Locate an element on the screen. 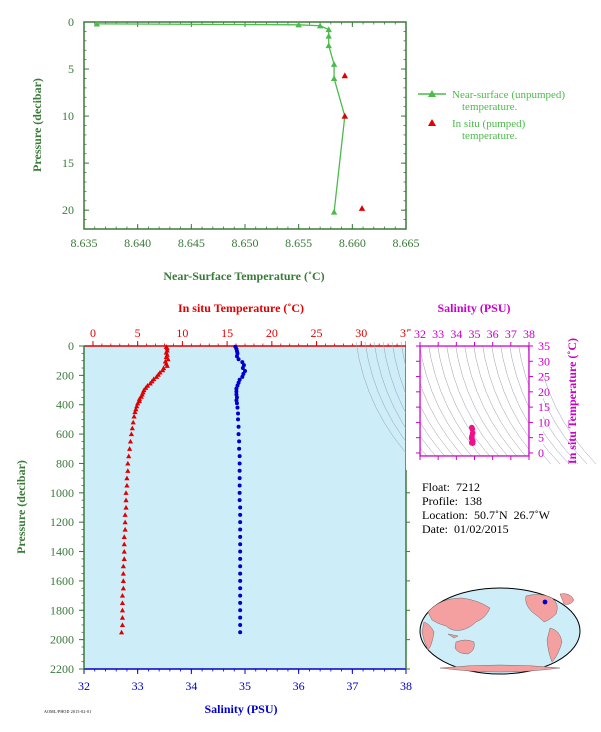  legend-near-surface-line1: Near-surface (unpumped) is located at coordinates (508, 95).